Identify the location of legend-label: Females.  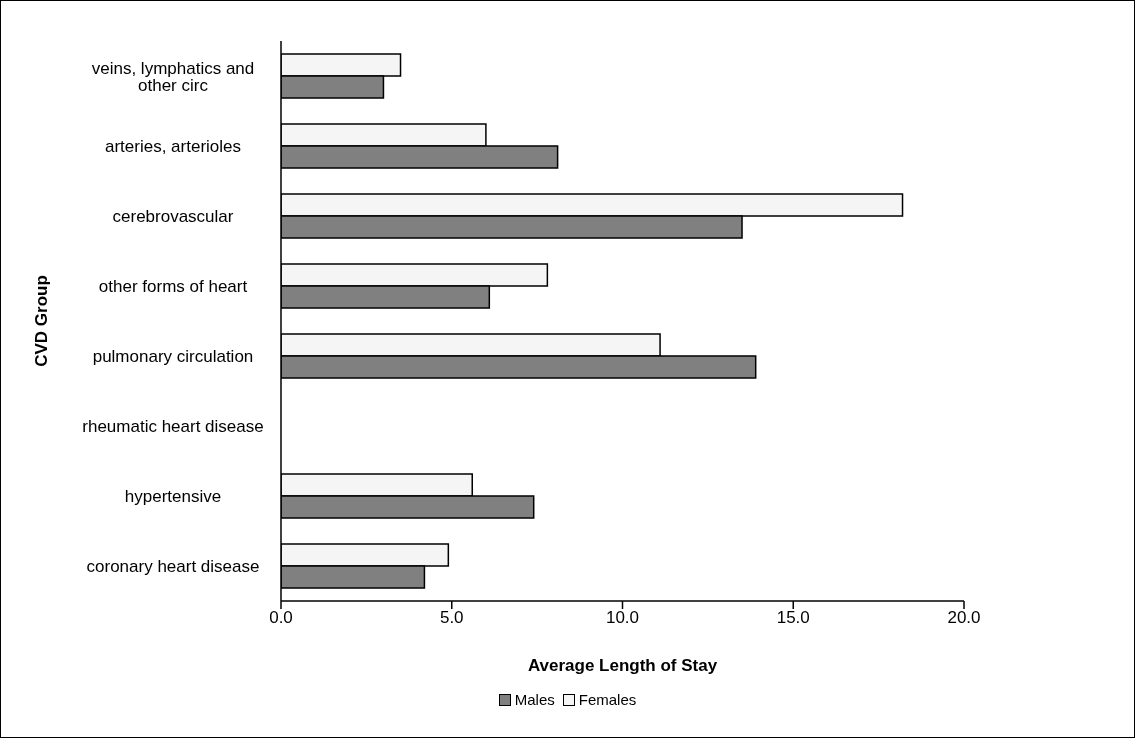
(607, 699).